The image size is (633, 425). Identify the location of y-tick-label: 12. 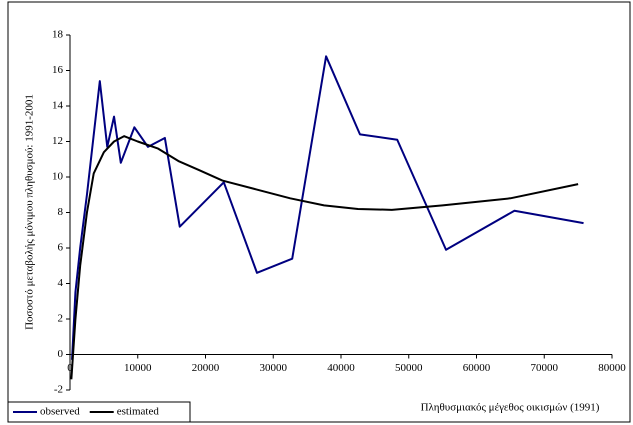
(57, 141).